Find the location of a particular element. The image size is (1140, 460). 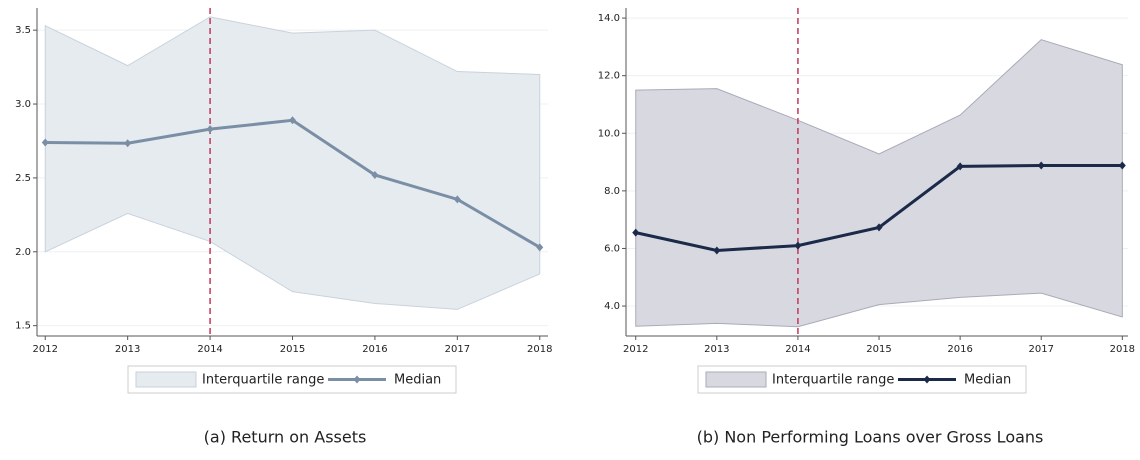

caption: (a) Return on Assets is located at coordinates (285, 437).